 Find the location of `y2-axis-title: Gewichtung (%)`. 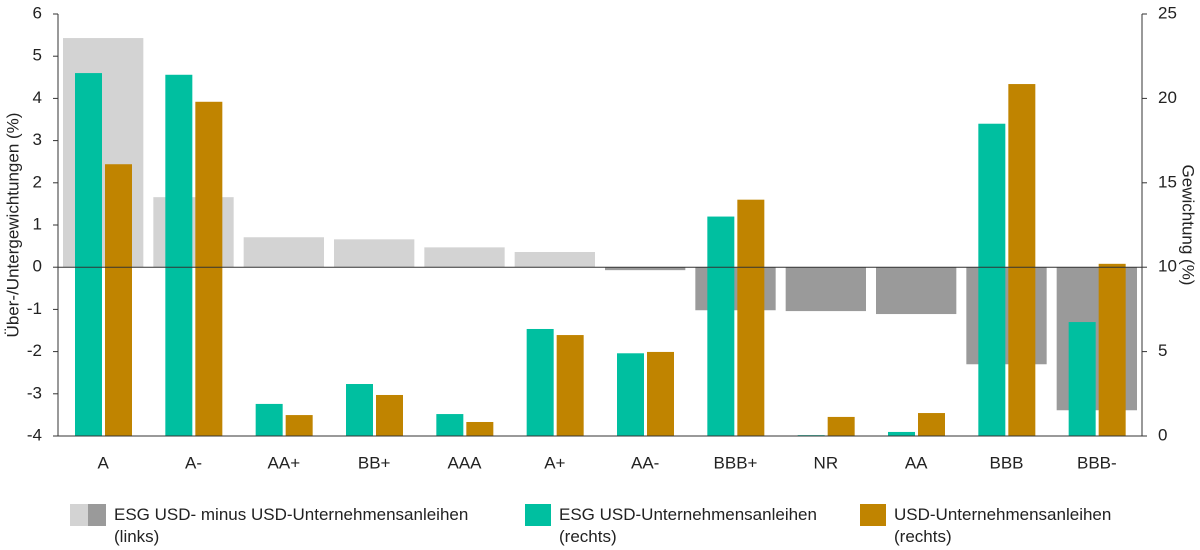

y2-axis-title: Gewichtung (%) is located at coordinates (1188, 225).